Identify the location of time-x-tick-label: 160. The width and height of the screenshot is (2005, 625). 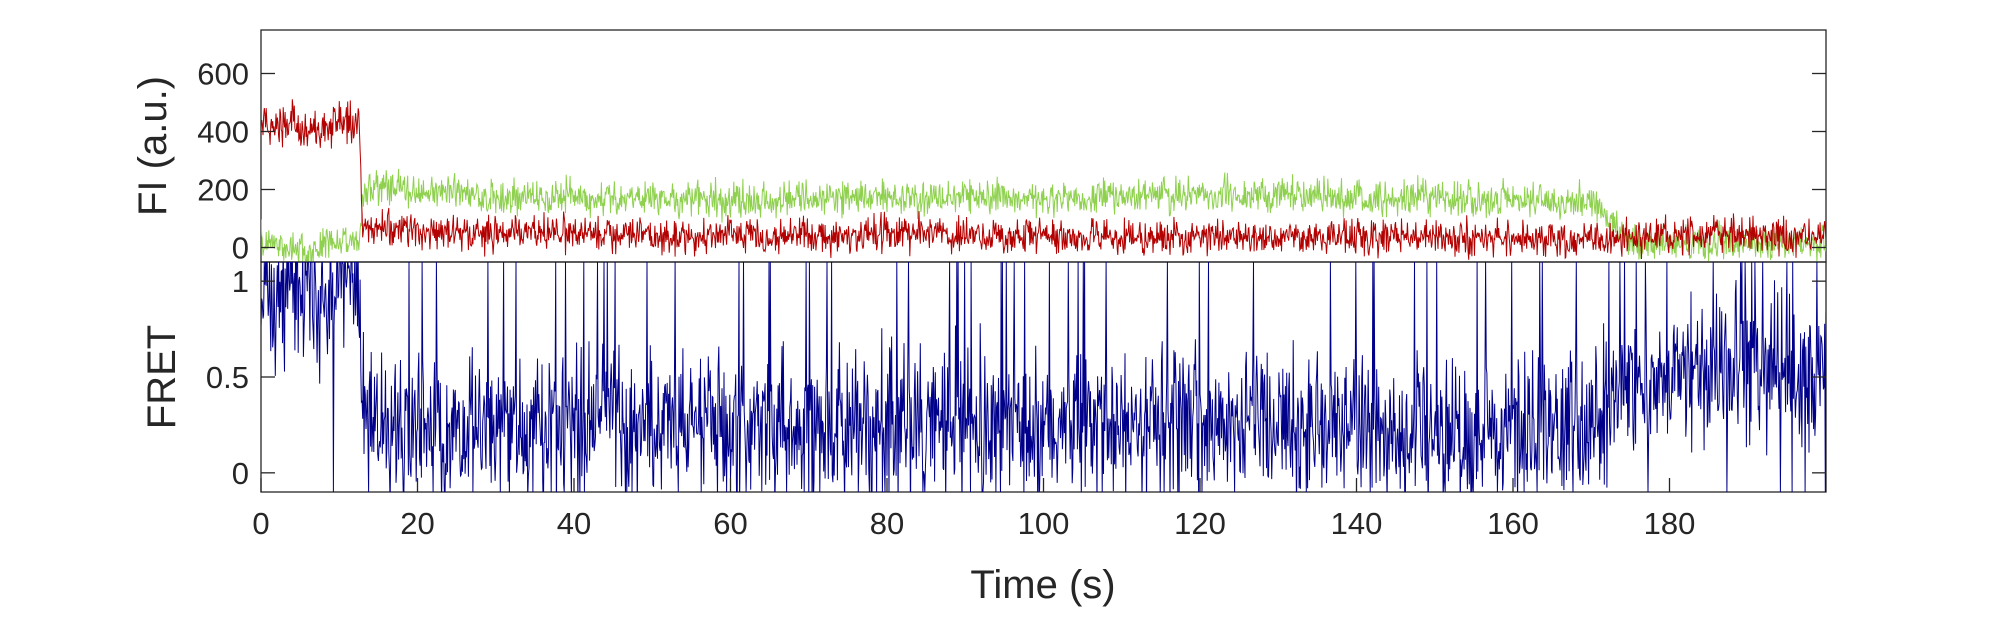
(1513, 523).